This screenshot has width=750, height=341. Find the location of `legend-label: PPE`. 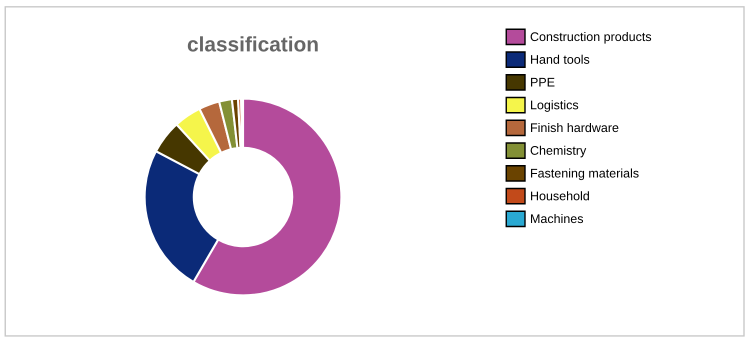

legend-label: PPE is located at coordinates (542, 82).